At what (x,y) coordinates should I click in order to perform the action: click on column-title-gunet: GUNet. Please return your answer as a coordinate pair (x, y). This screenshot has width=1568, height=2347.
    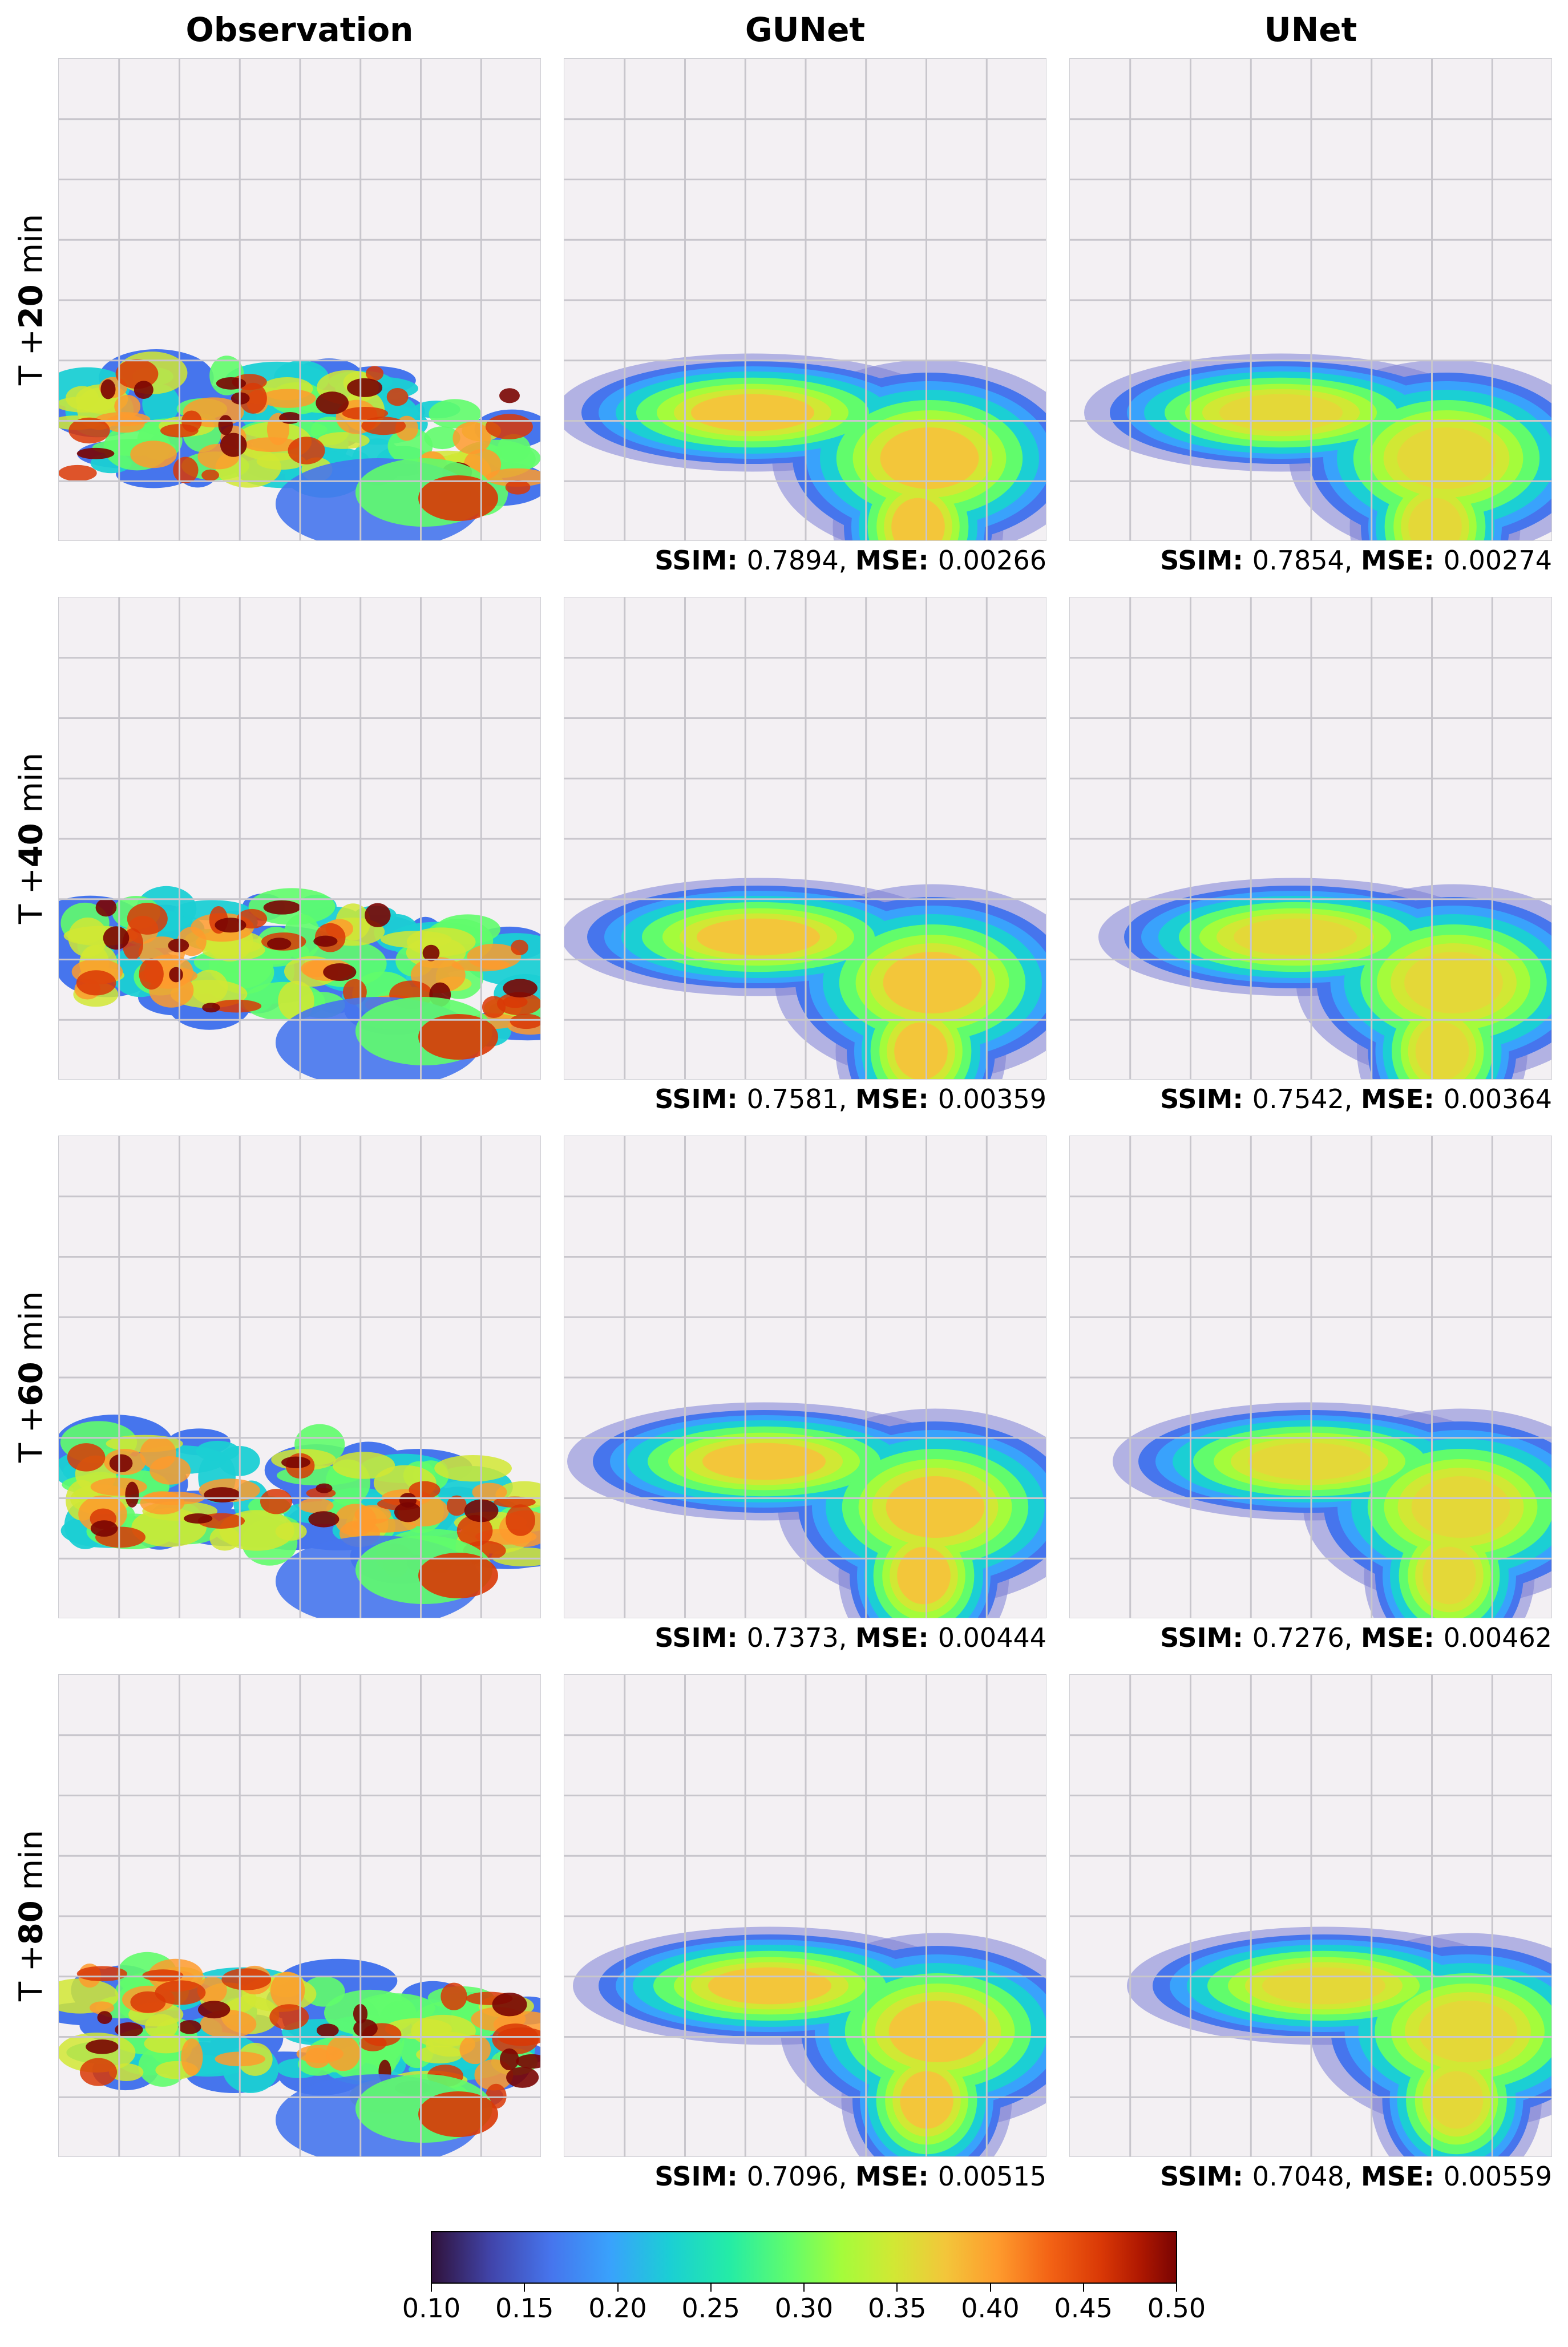
    Looking at the image, I should click on (805, 29).